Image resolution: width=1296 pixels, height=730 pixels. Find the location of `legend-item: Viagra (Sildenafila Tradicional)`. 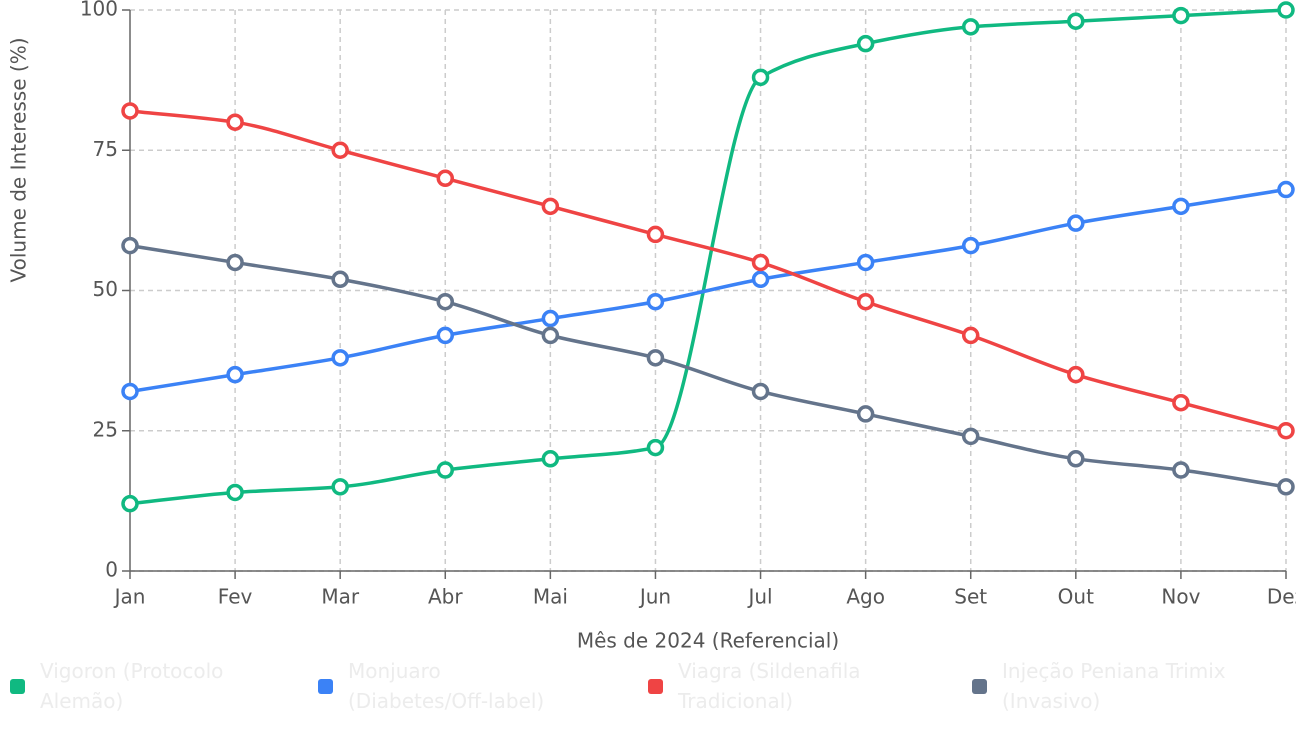

legend-item: Viagra (Sildenafila Tradicional) is located at coordinates (778, 686).